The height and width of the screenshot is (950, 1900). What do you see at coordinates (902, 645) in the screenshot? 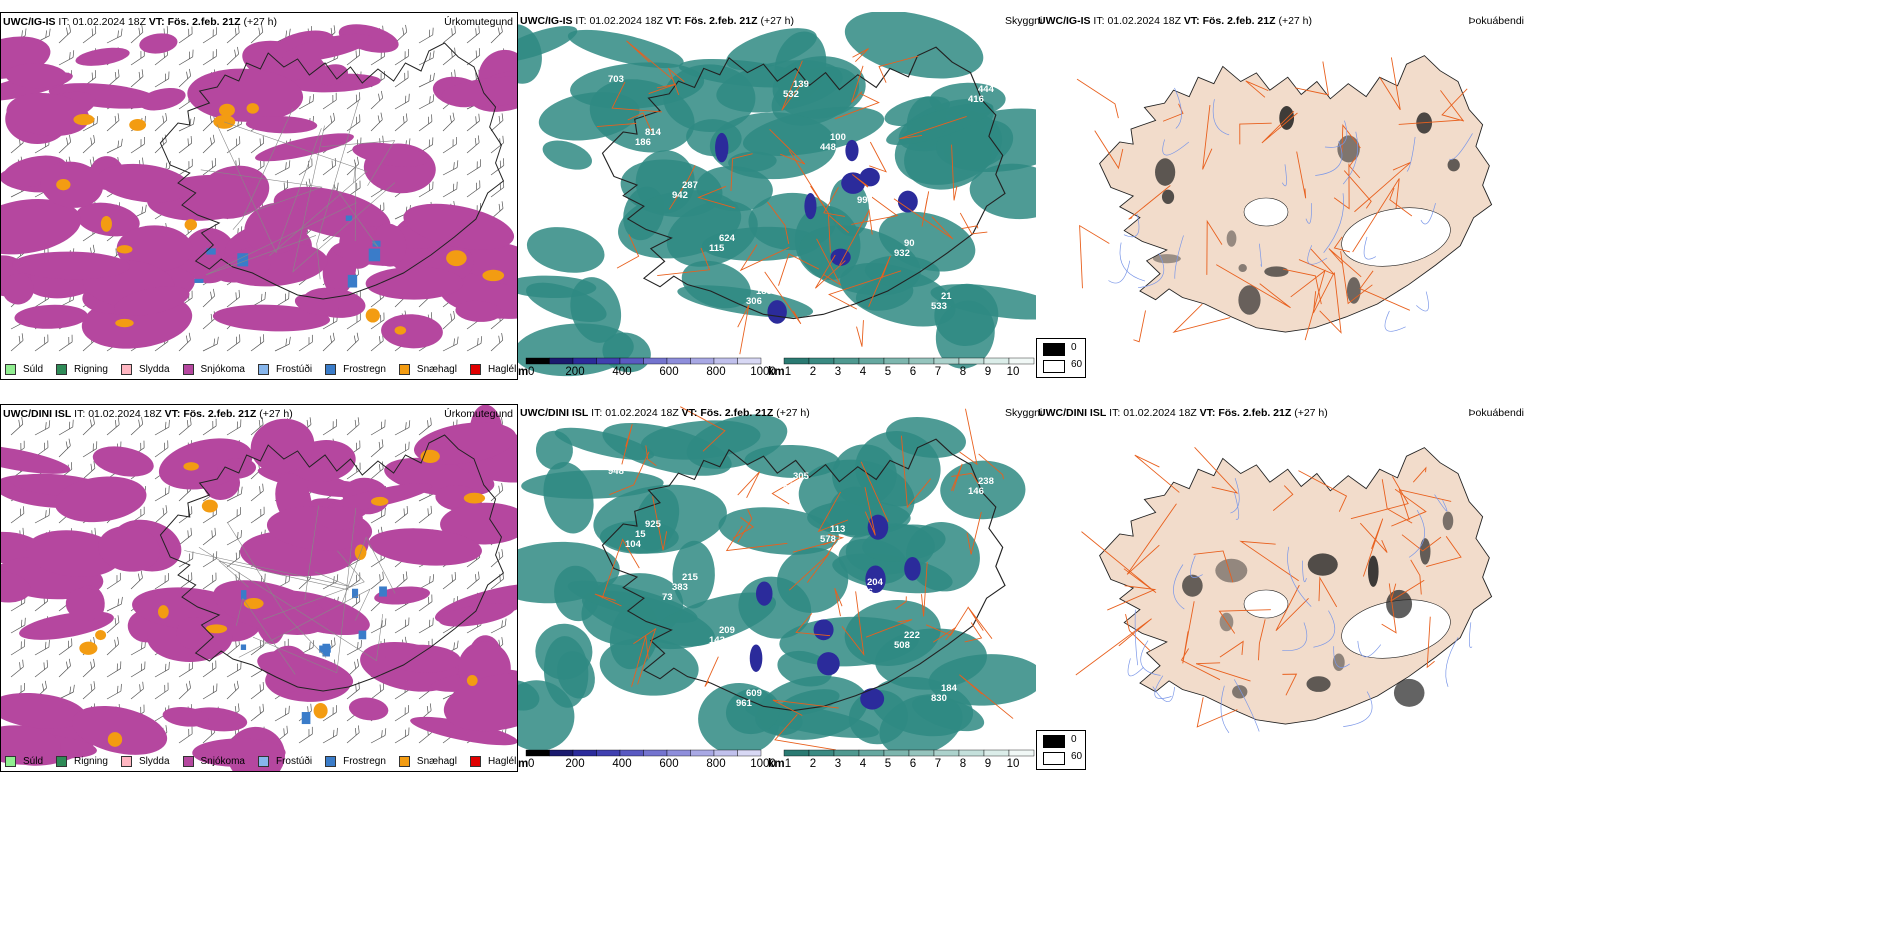
I see `visibility-value-label: 508` at bounding box center [902, 645].